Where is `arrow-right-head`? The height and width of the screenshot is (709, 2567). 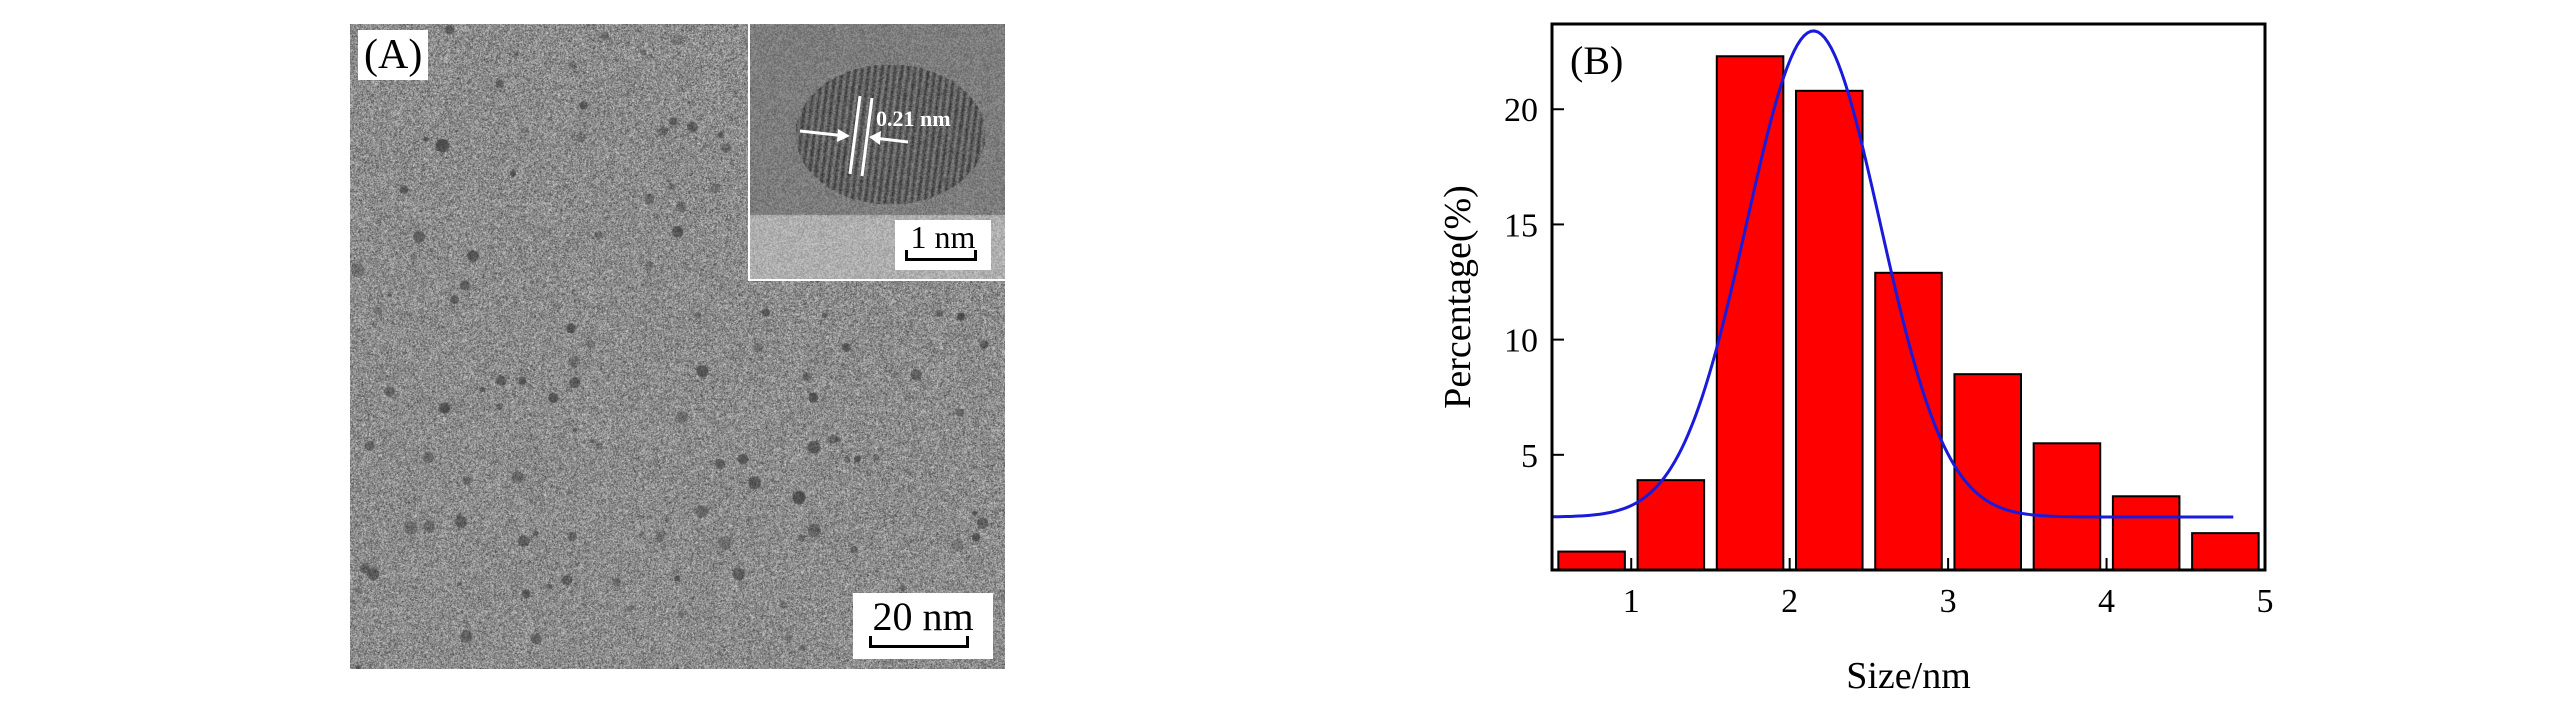
arrow-right-head is located at coordinates (875, 138).